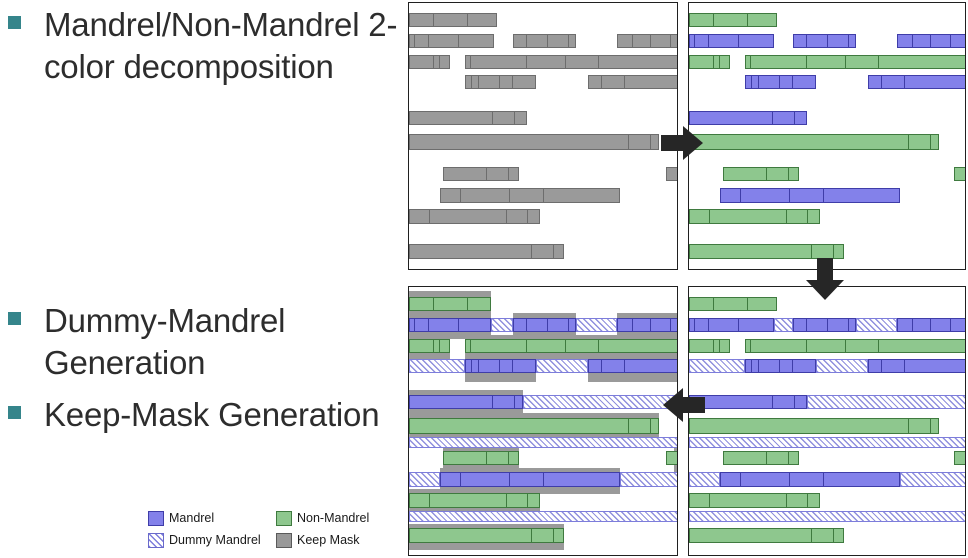 The image size is (968, 558). What do you see at coordinates (333, 518) in the screenshot?
I see `legend-label-non-mandrel: Non-Mandrel` at bounding box center [333, 518].